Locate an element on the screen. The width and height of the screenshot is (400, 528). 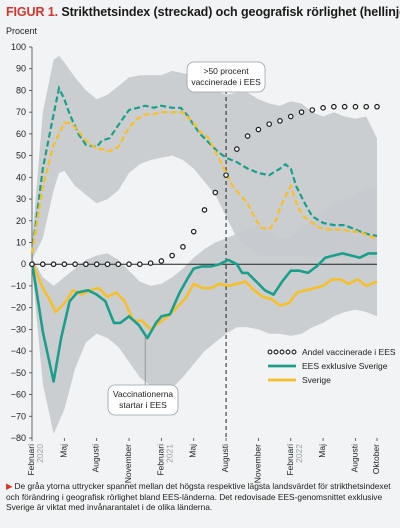
y-tick-label: −40 is located at coordinates (18, 351).